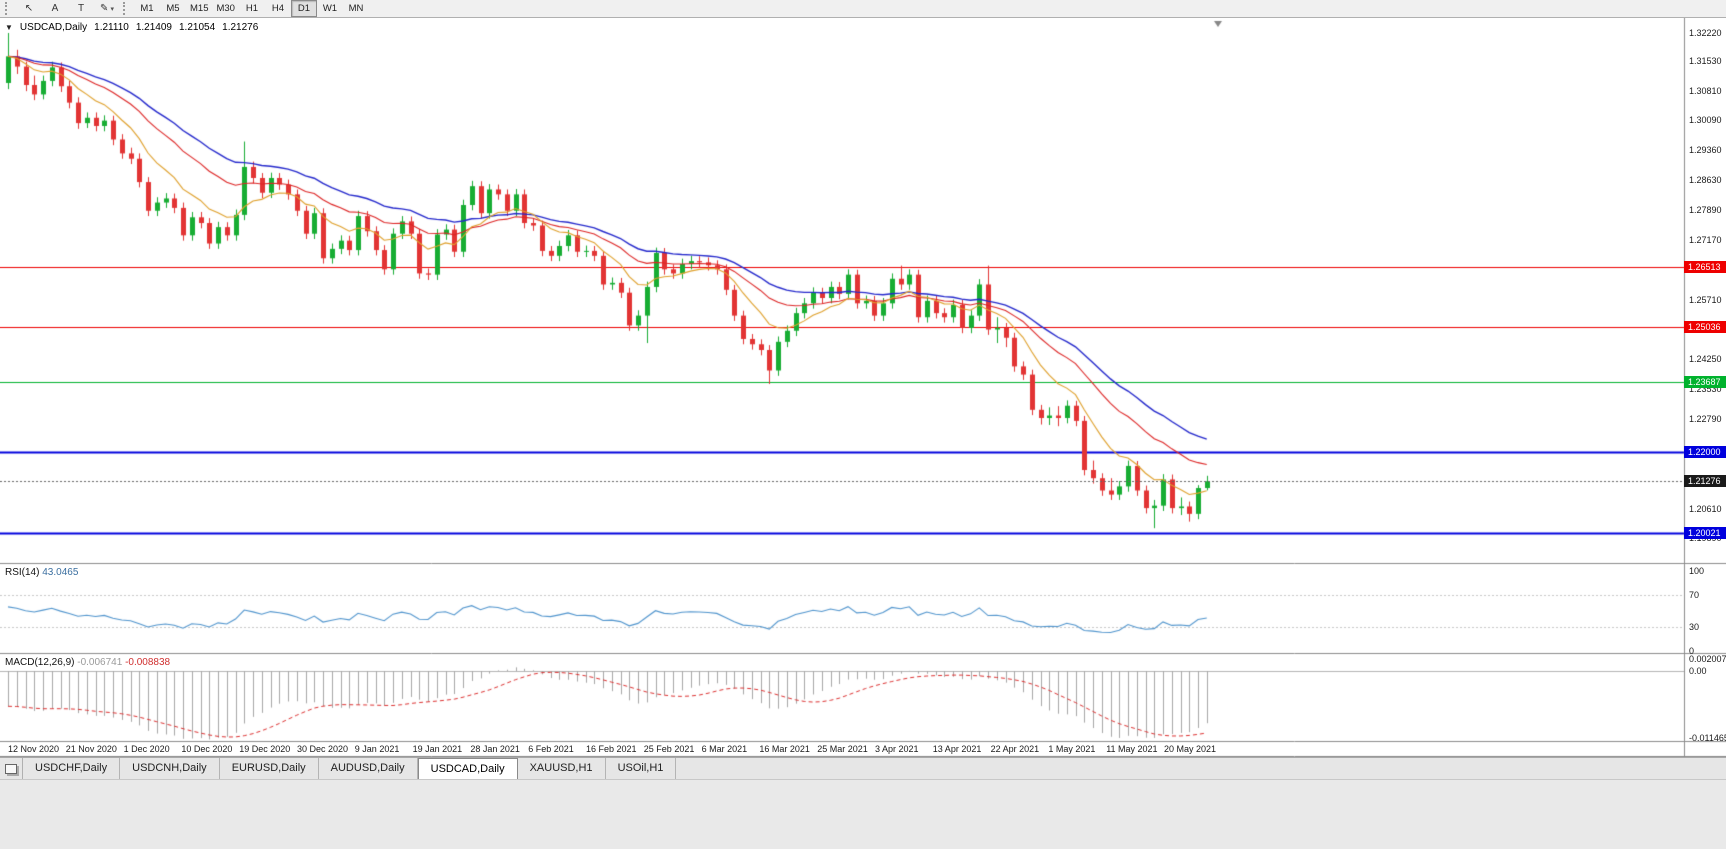 This screenshot has height=849, width=1726. Describe the element at coordinates (1705, 120) in the screenshot. I see `price-axis-label: 1.30090` at that location.